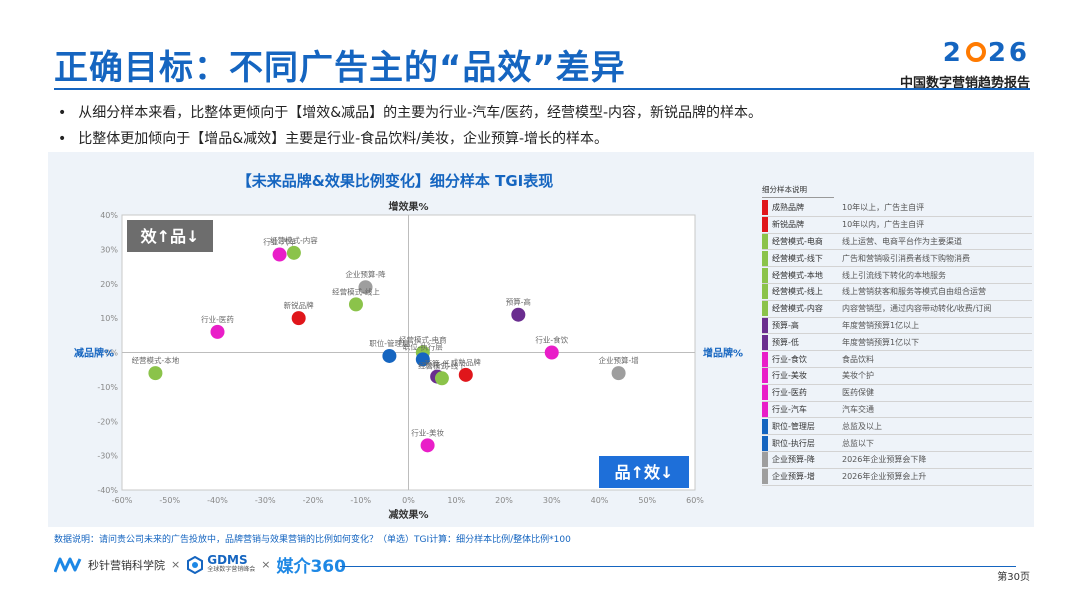 The width and height of the screenshot is (1080, 608). I want to click on legend-row: 经营模式-线下 广告和营销吸引消费者线下购物消费, so click(897, 259).